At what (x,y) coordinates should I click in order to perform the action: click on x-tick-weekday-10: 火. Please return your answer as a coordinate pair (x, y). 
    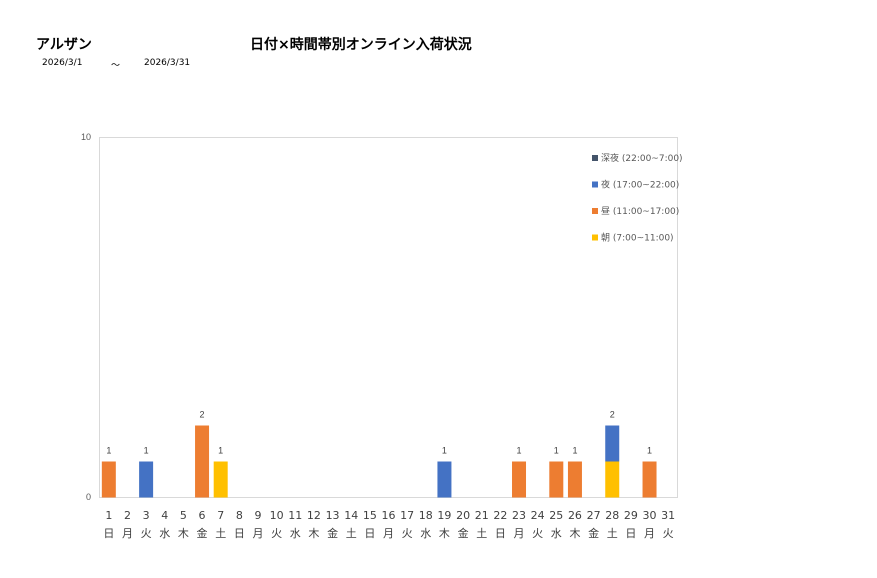
    Looking at the image, I should click on (276, 533).